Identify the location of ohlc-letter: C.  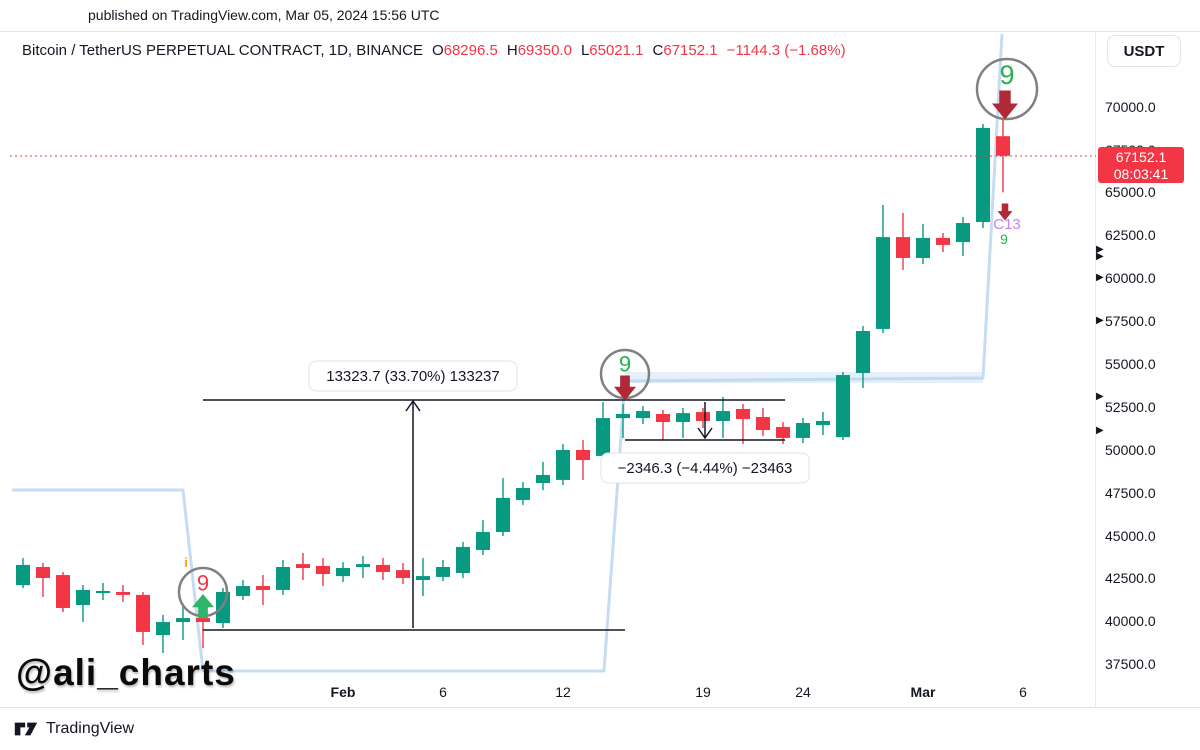
(658, 50).